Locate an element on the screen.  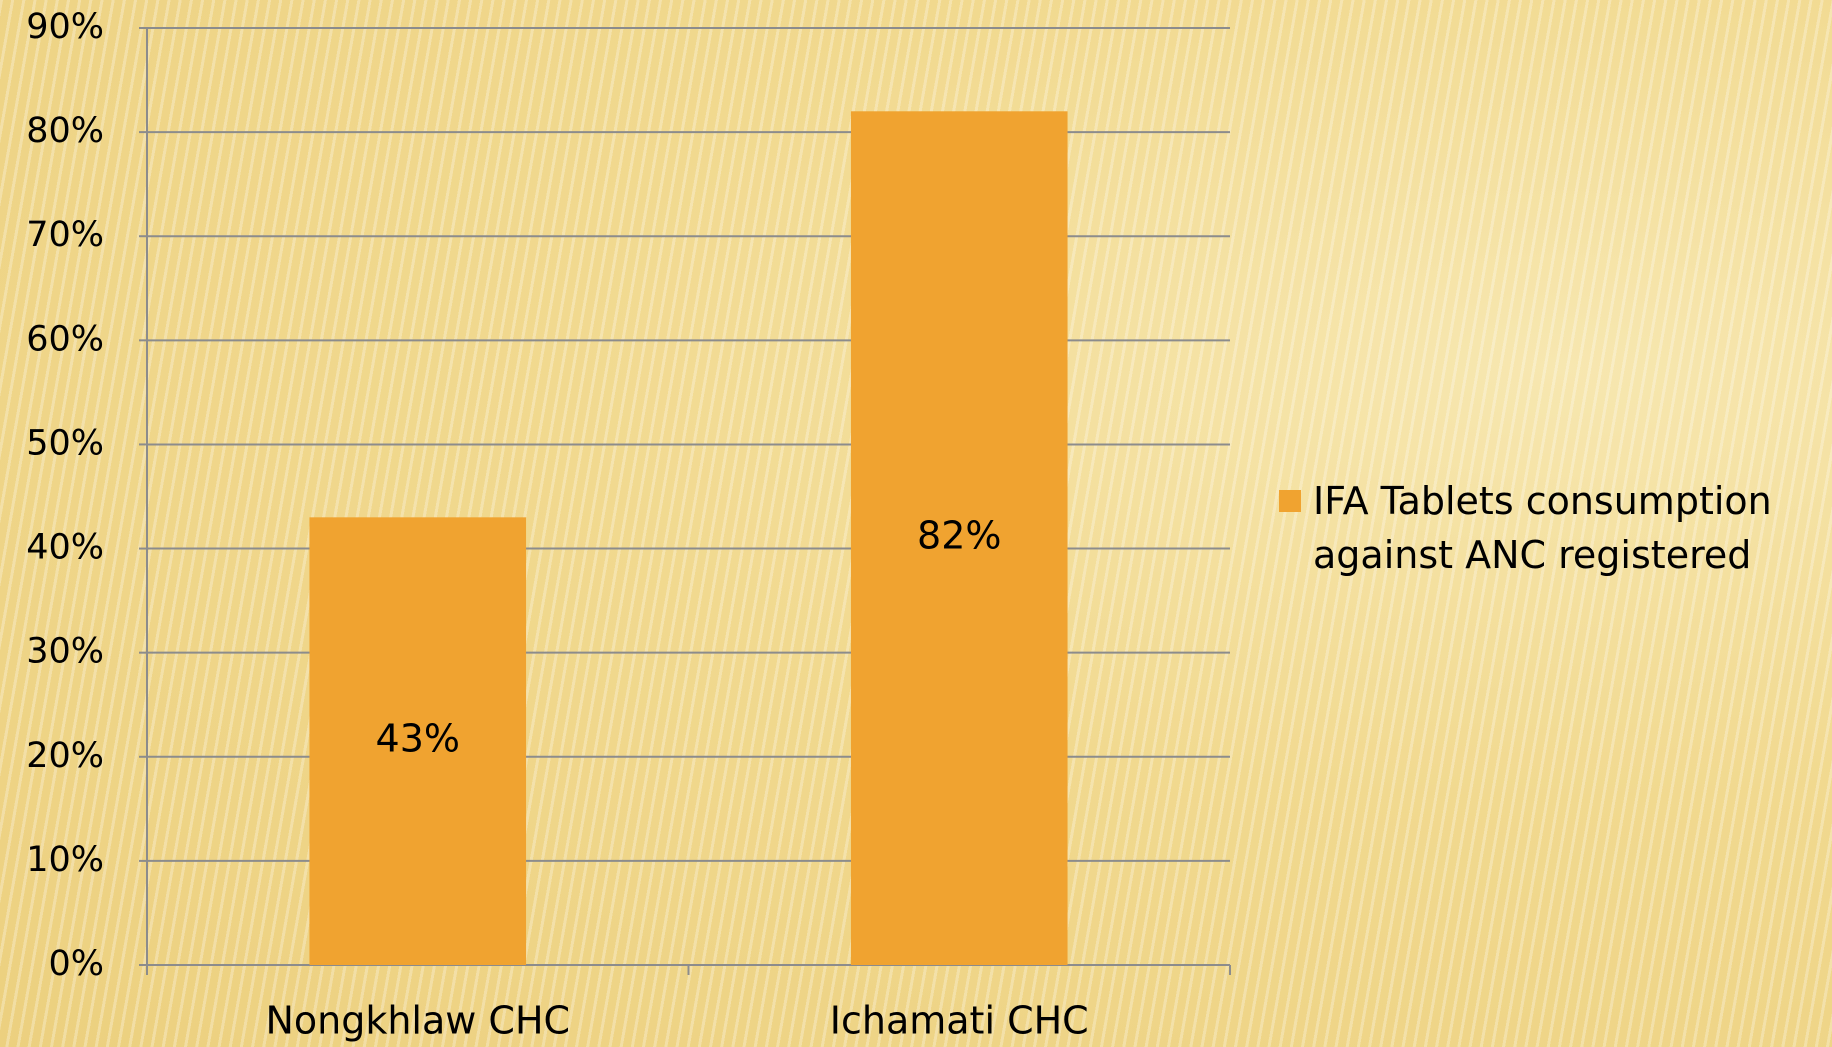
x-tick-label: Ichamati CHC is located at coordinates (959, 1021).